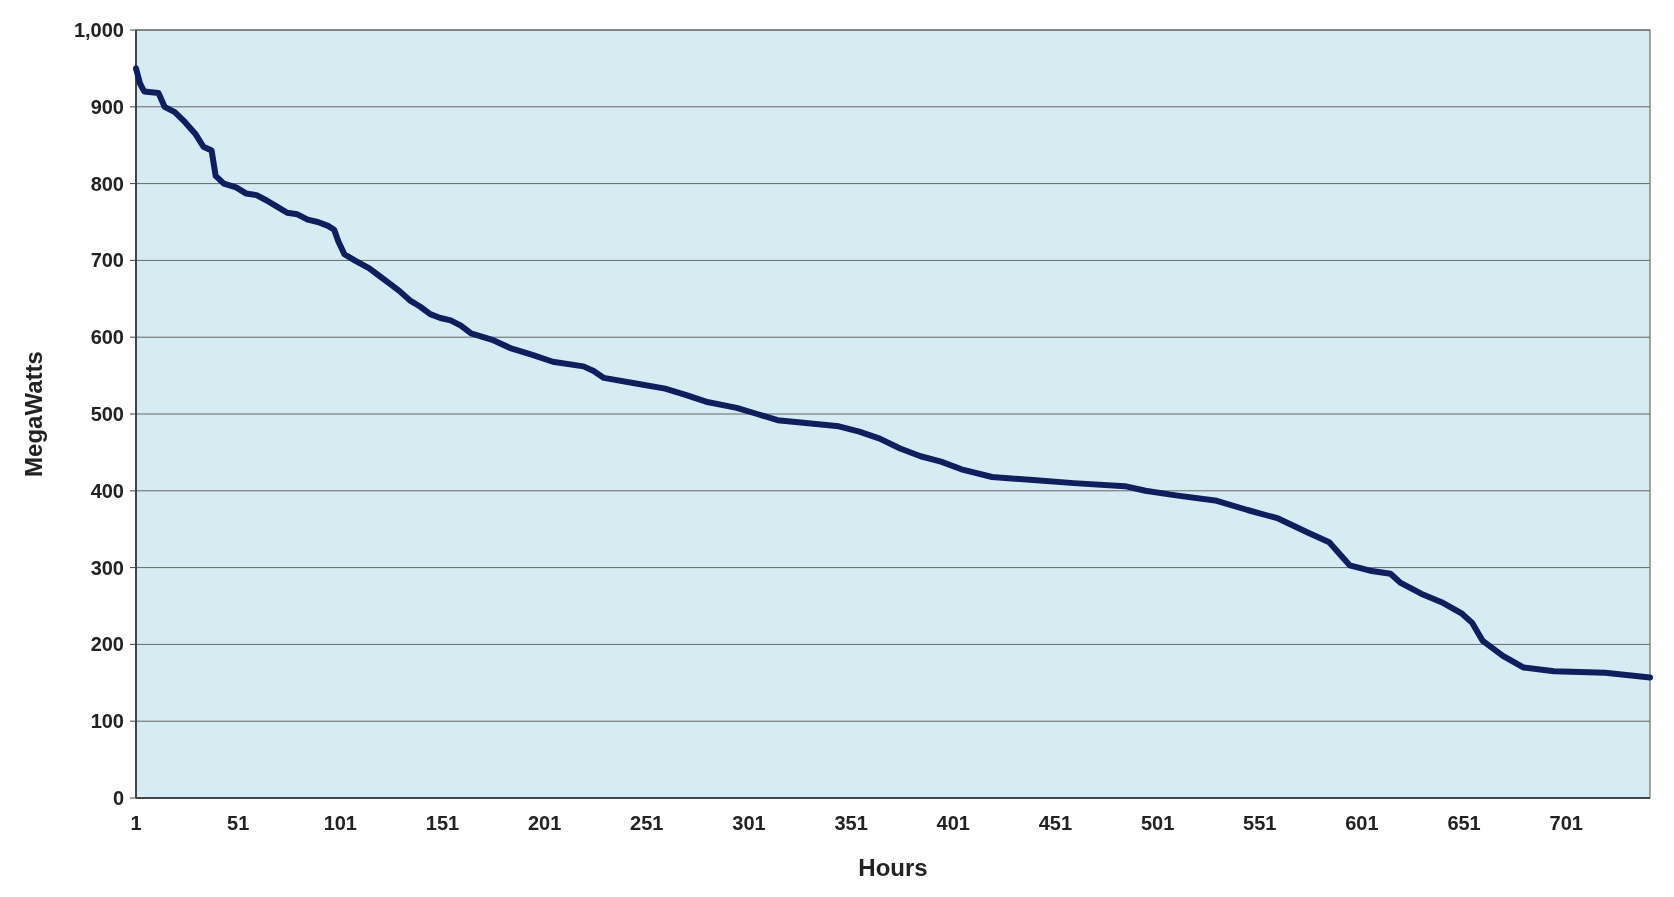  What do you see at coordinates (107, 567) in the screenshot?
I see `y-tick-label: 300` at bounding box center [107, 567].